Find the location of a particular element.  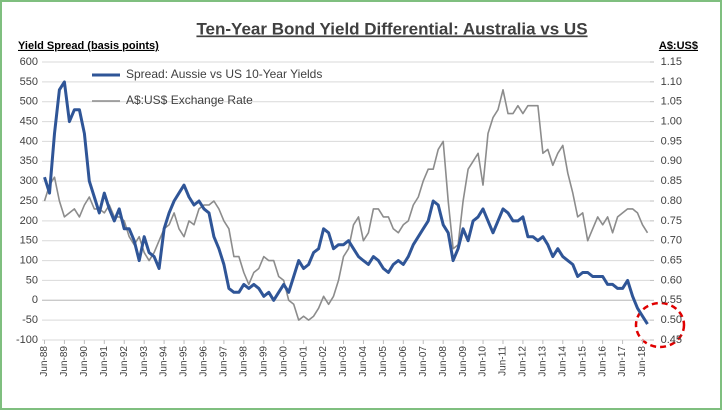

x-tick-label: Jun-00 is located at coordinates (283, 361).